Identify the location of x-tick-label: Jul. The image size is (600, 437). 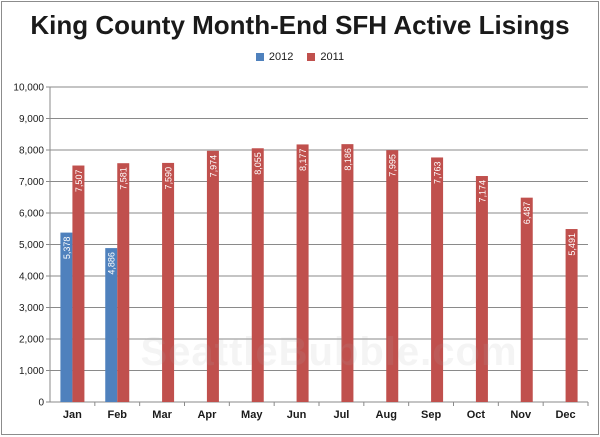
(341, 415).